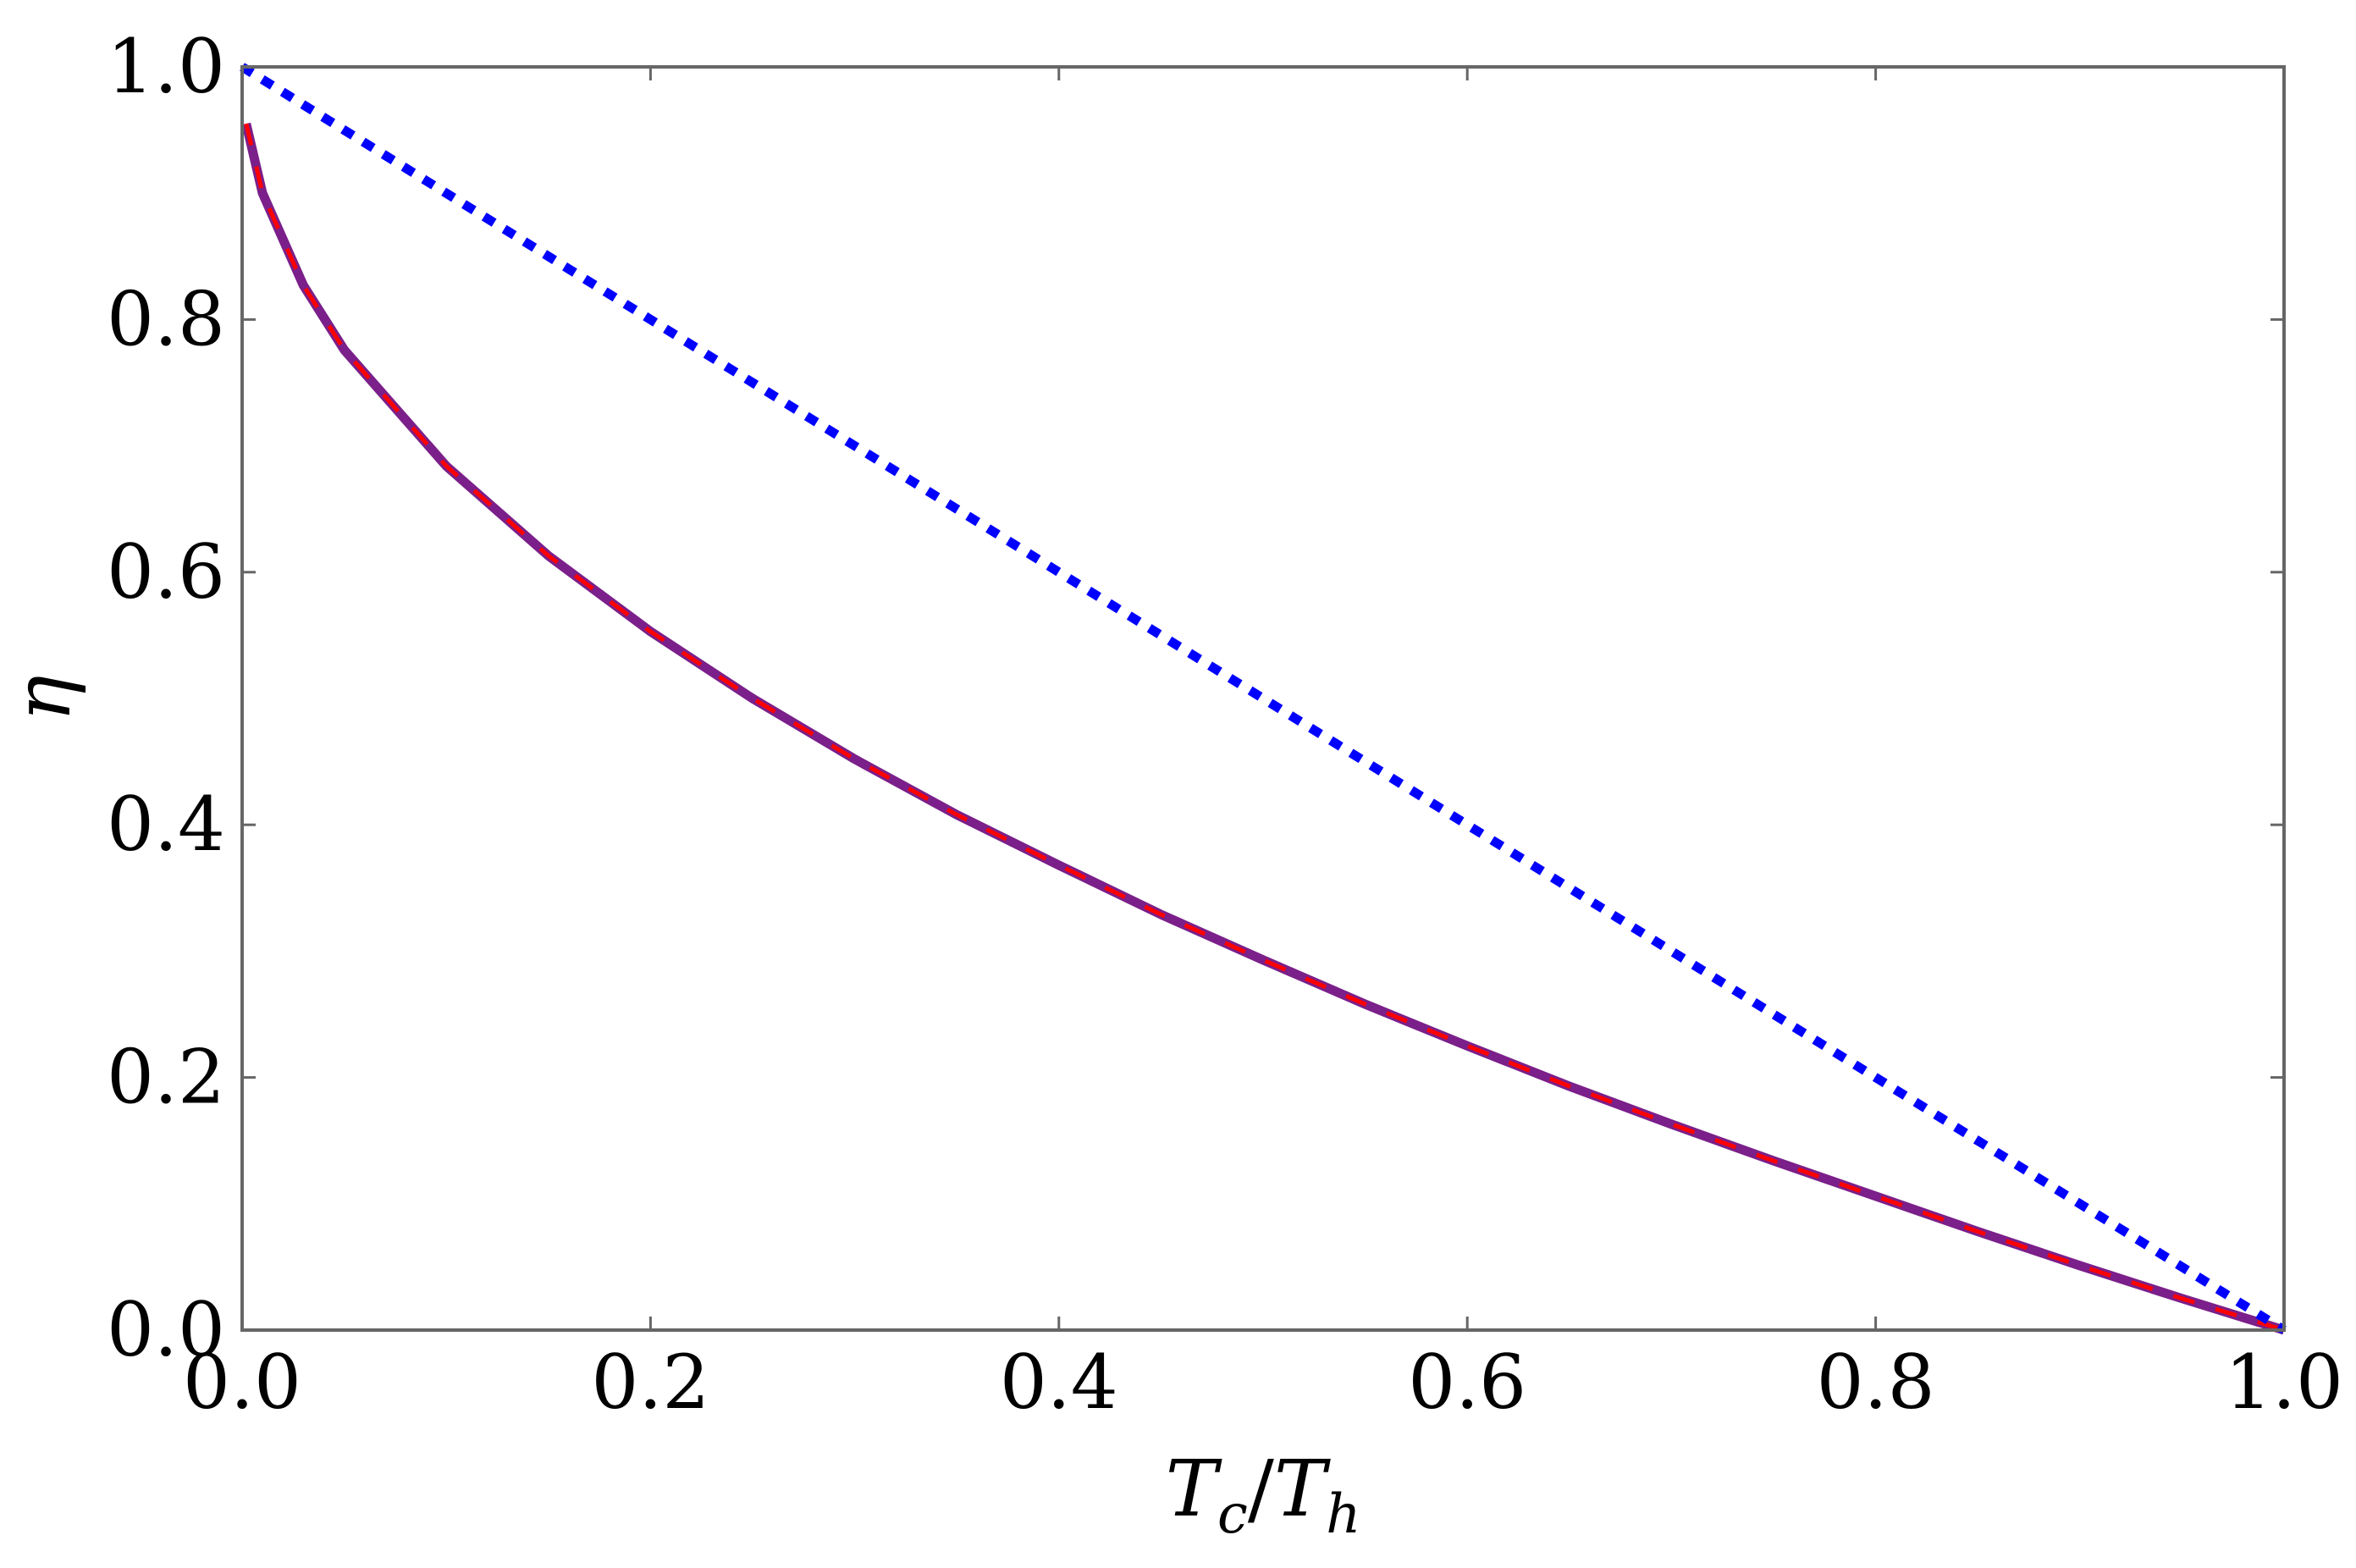 Image resolution: width=2356 pixels, height=1568 pixels. What do you see at coordinates (242, 1382) in the screenshot?
I see `x-tick-label: 0.0` at bounding box center [242, 1382].